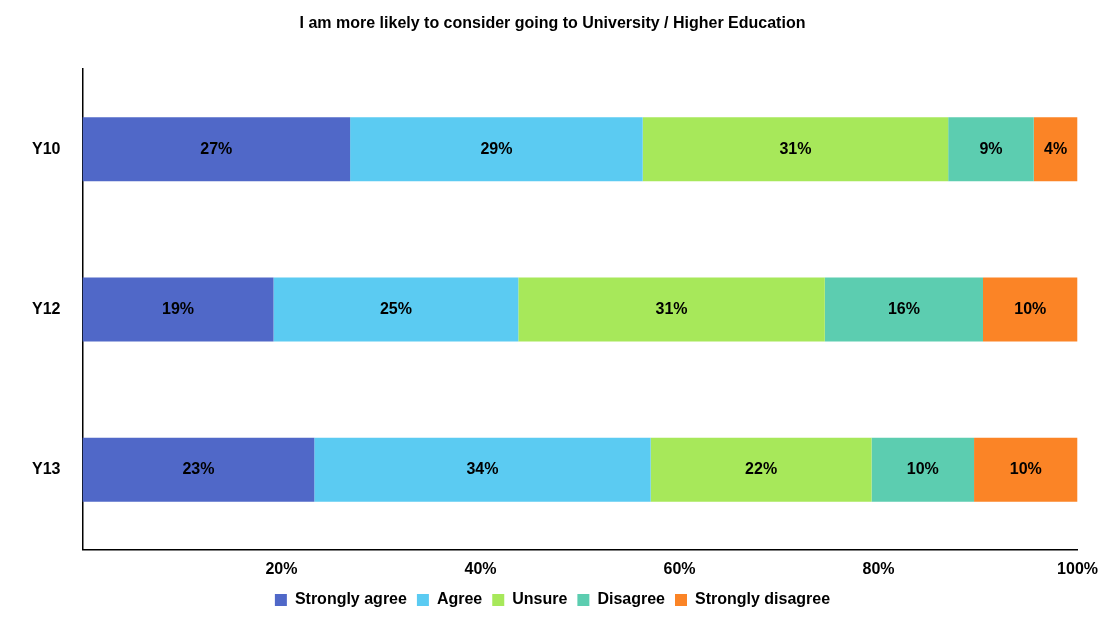 Image resolution: width=1109 pixels, height=626 pixels. I want to click on data-label: 29%, so click(496, 148).